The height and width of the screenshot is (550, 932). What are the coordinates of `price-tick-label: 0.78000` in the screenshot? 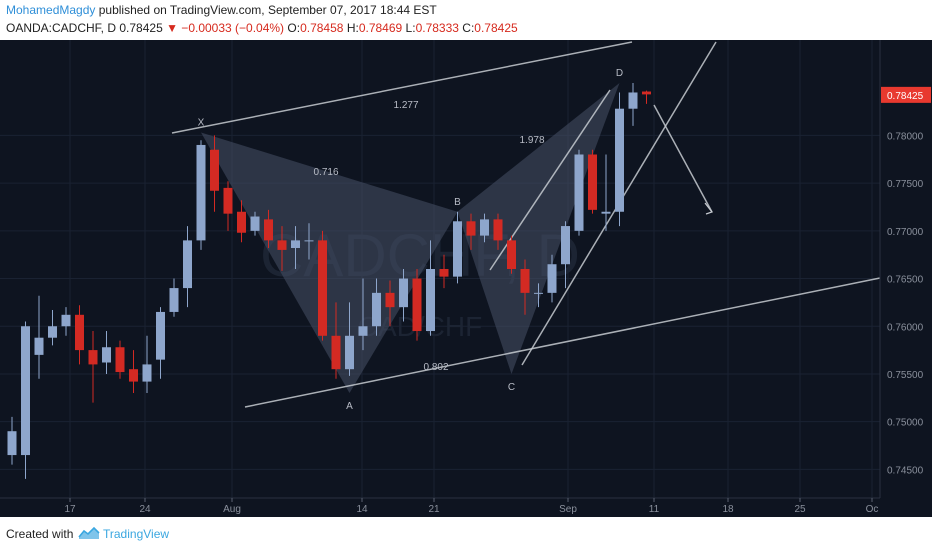 It's located at (905, 136).